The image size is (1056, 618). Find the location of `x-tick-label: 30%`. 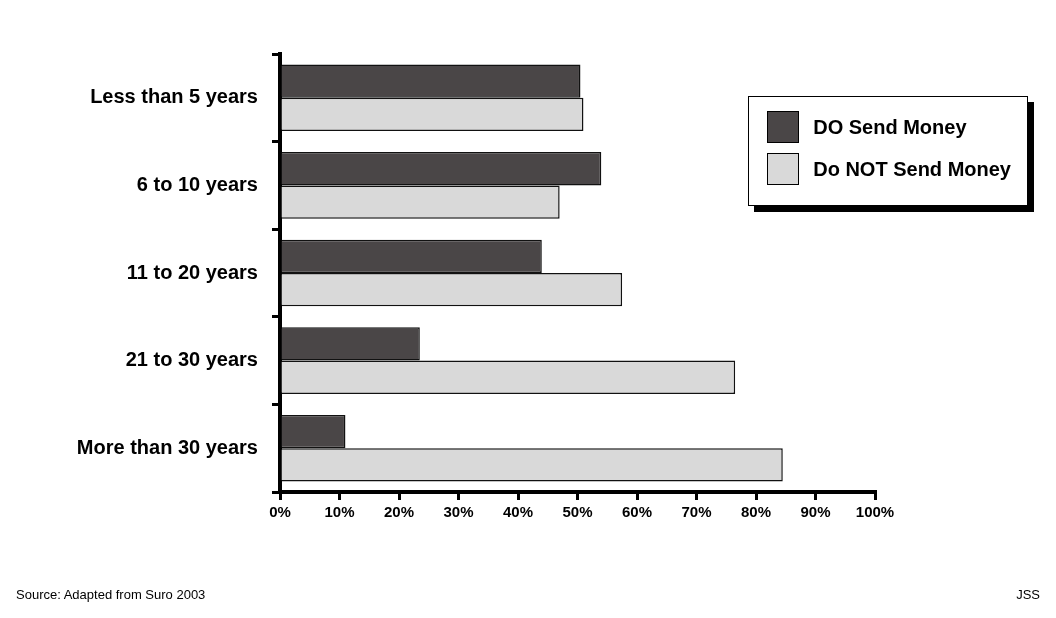

x-tick-label: 30% is located at coordinates (458, 512).